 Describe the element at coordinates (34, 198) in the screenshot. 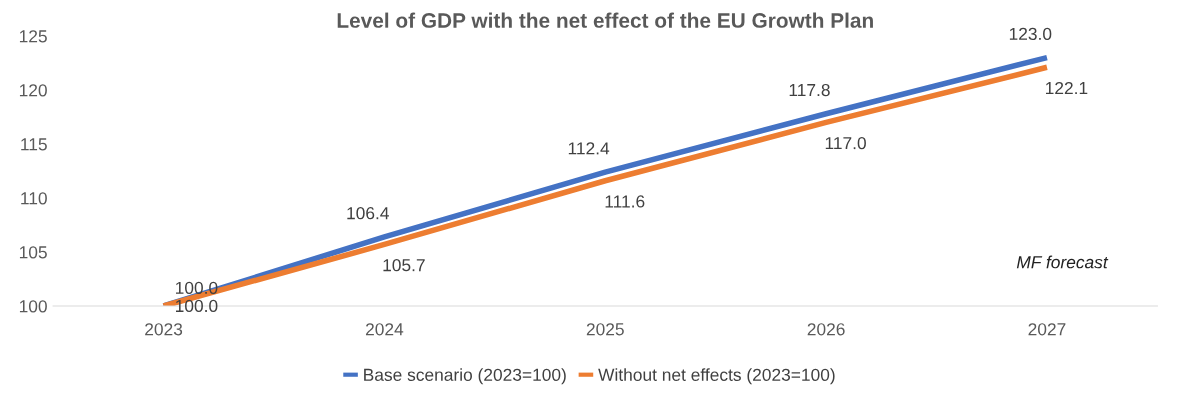

I see `y-tick-label: 110` at that location.